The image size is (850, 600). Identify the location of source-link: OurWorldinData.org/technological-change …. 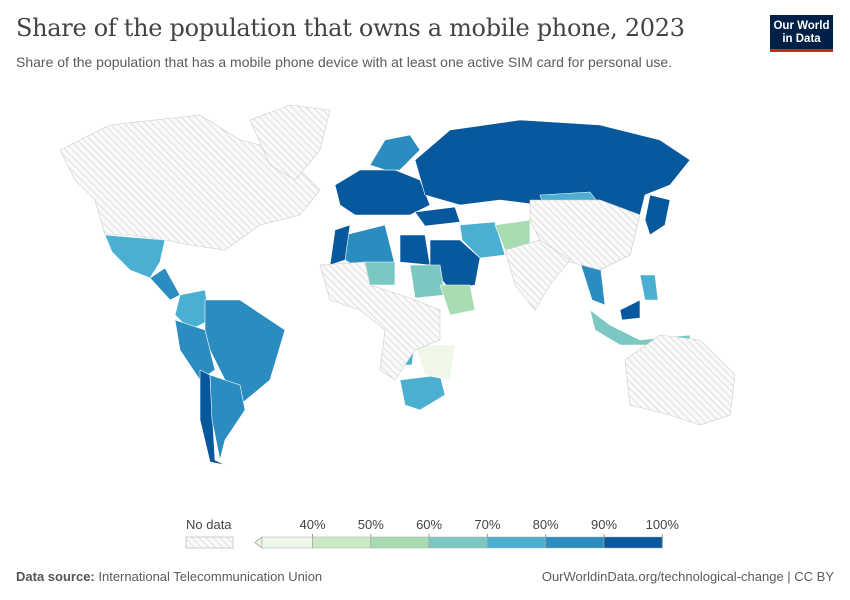
(687, 576).